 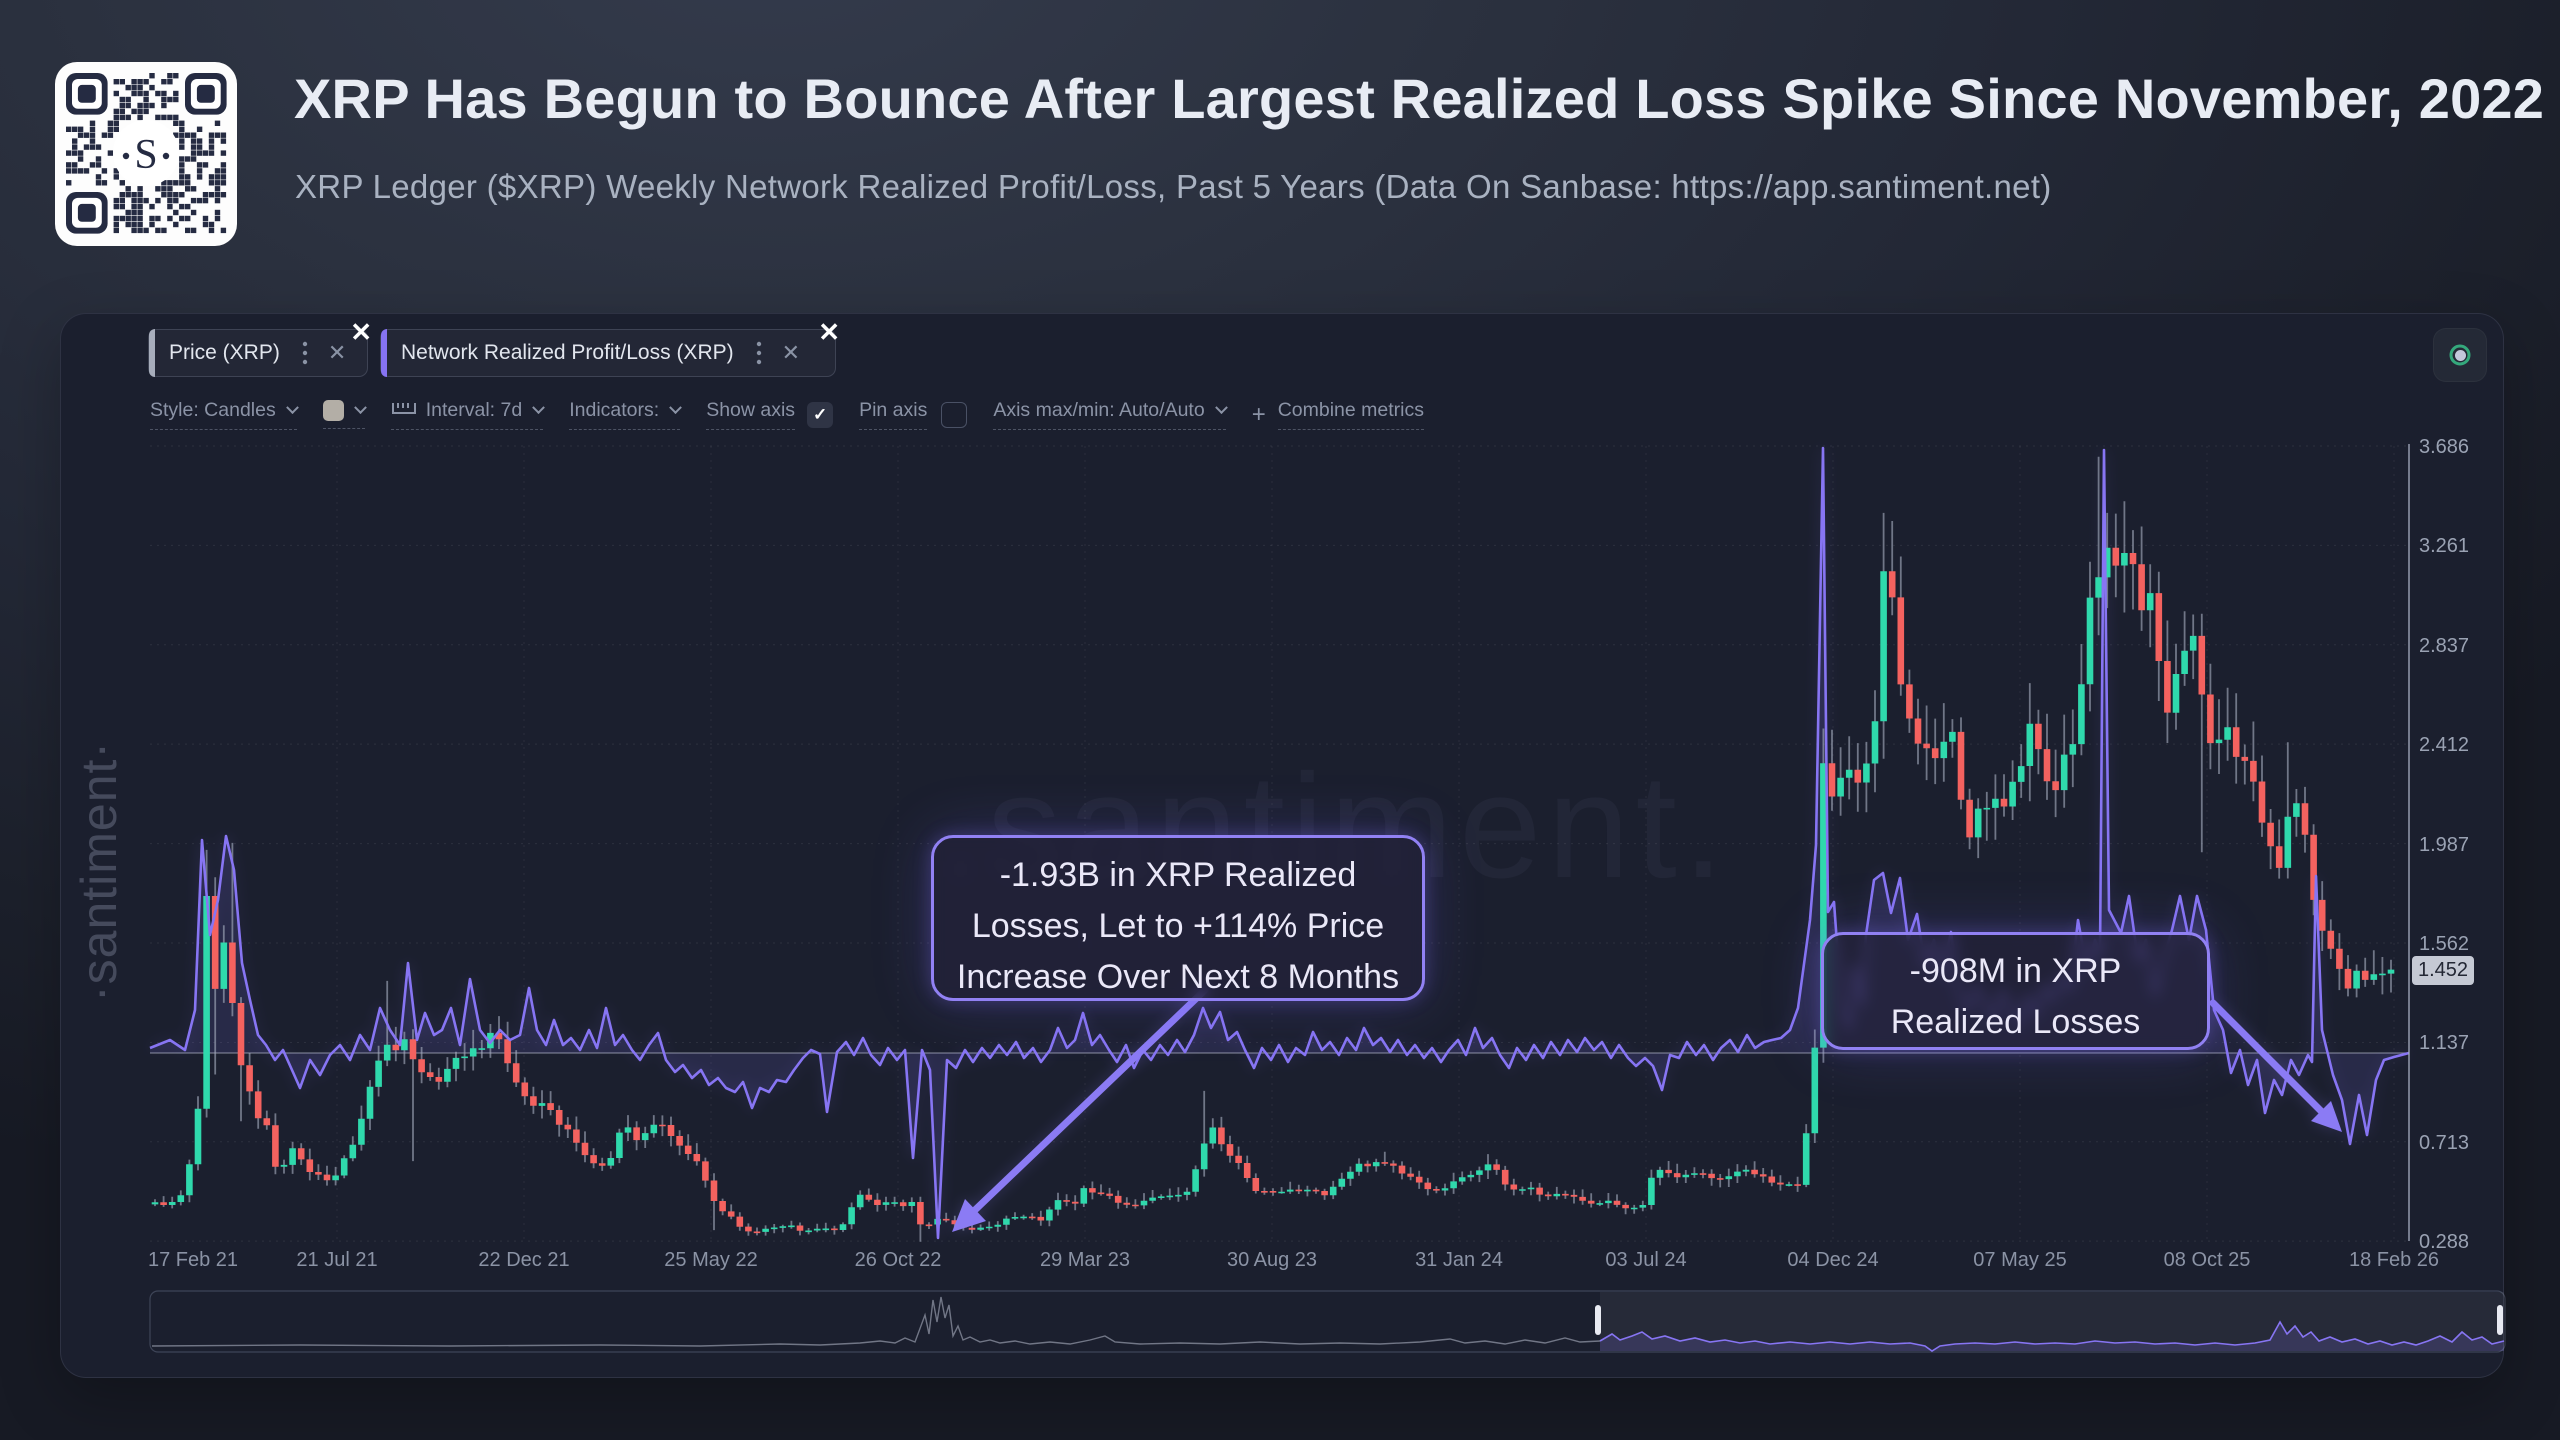 What do you see at coordinates (2444, 646) in the screenshot?
I see `svg-text: 2.837` at bounding box center [2444, 646].